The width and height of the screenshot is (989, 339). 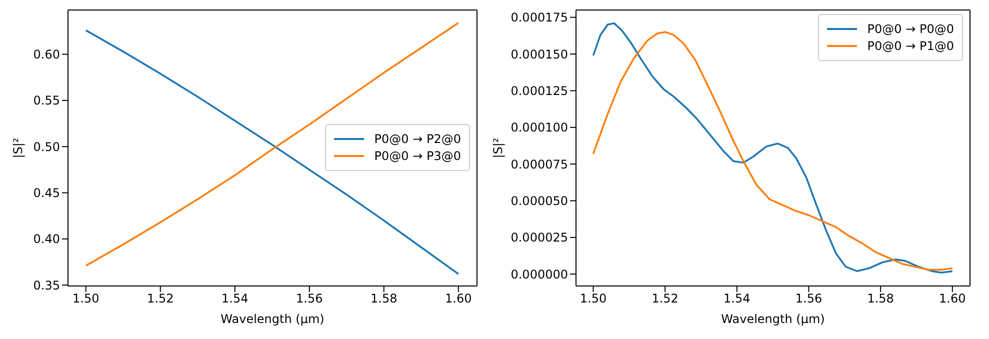 What do you see at coordinates (539, 237) in the screenshot?
I see `y-tick-label: 0.000025` at bounding box center [539, 237].